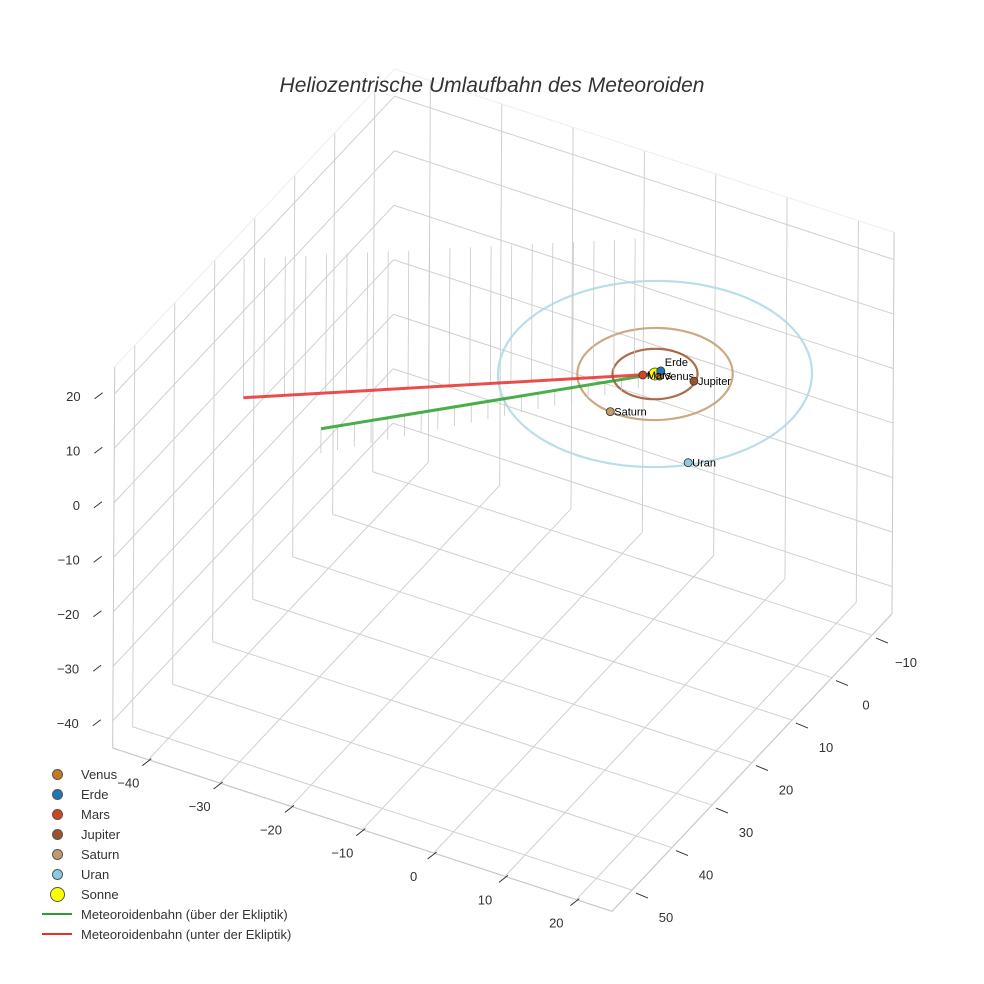 This screenshot has width=984, height=984. I want to click on uran-label: Uran, so click(704, 464).